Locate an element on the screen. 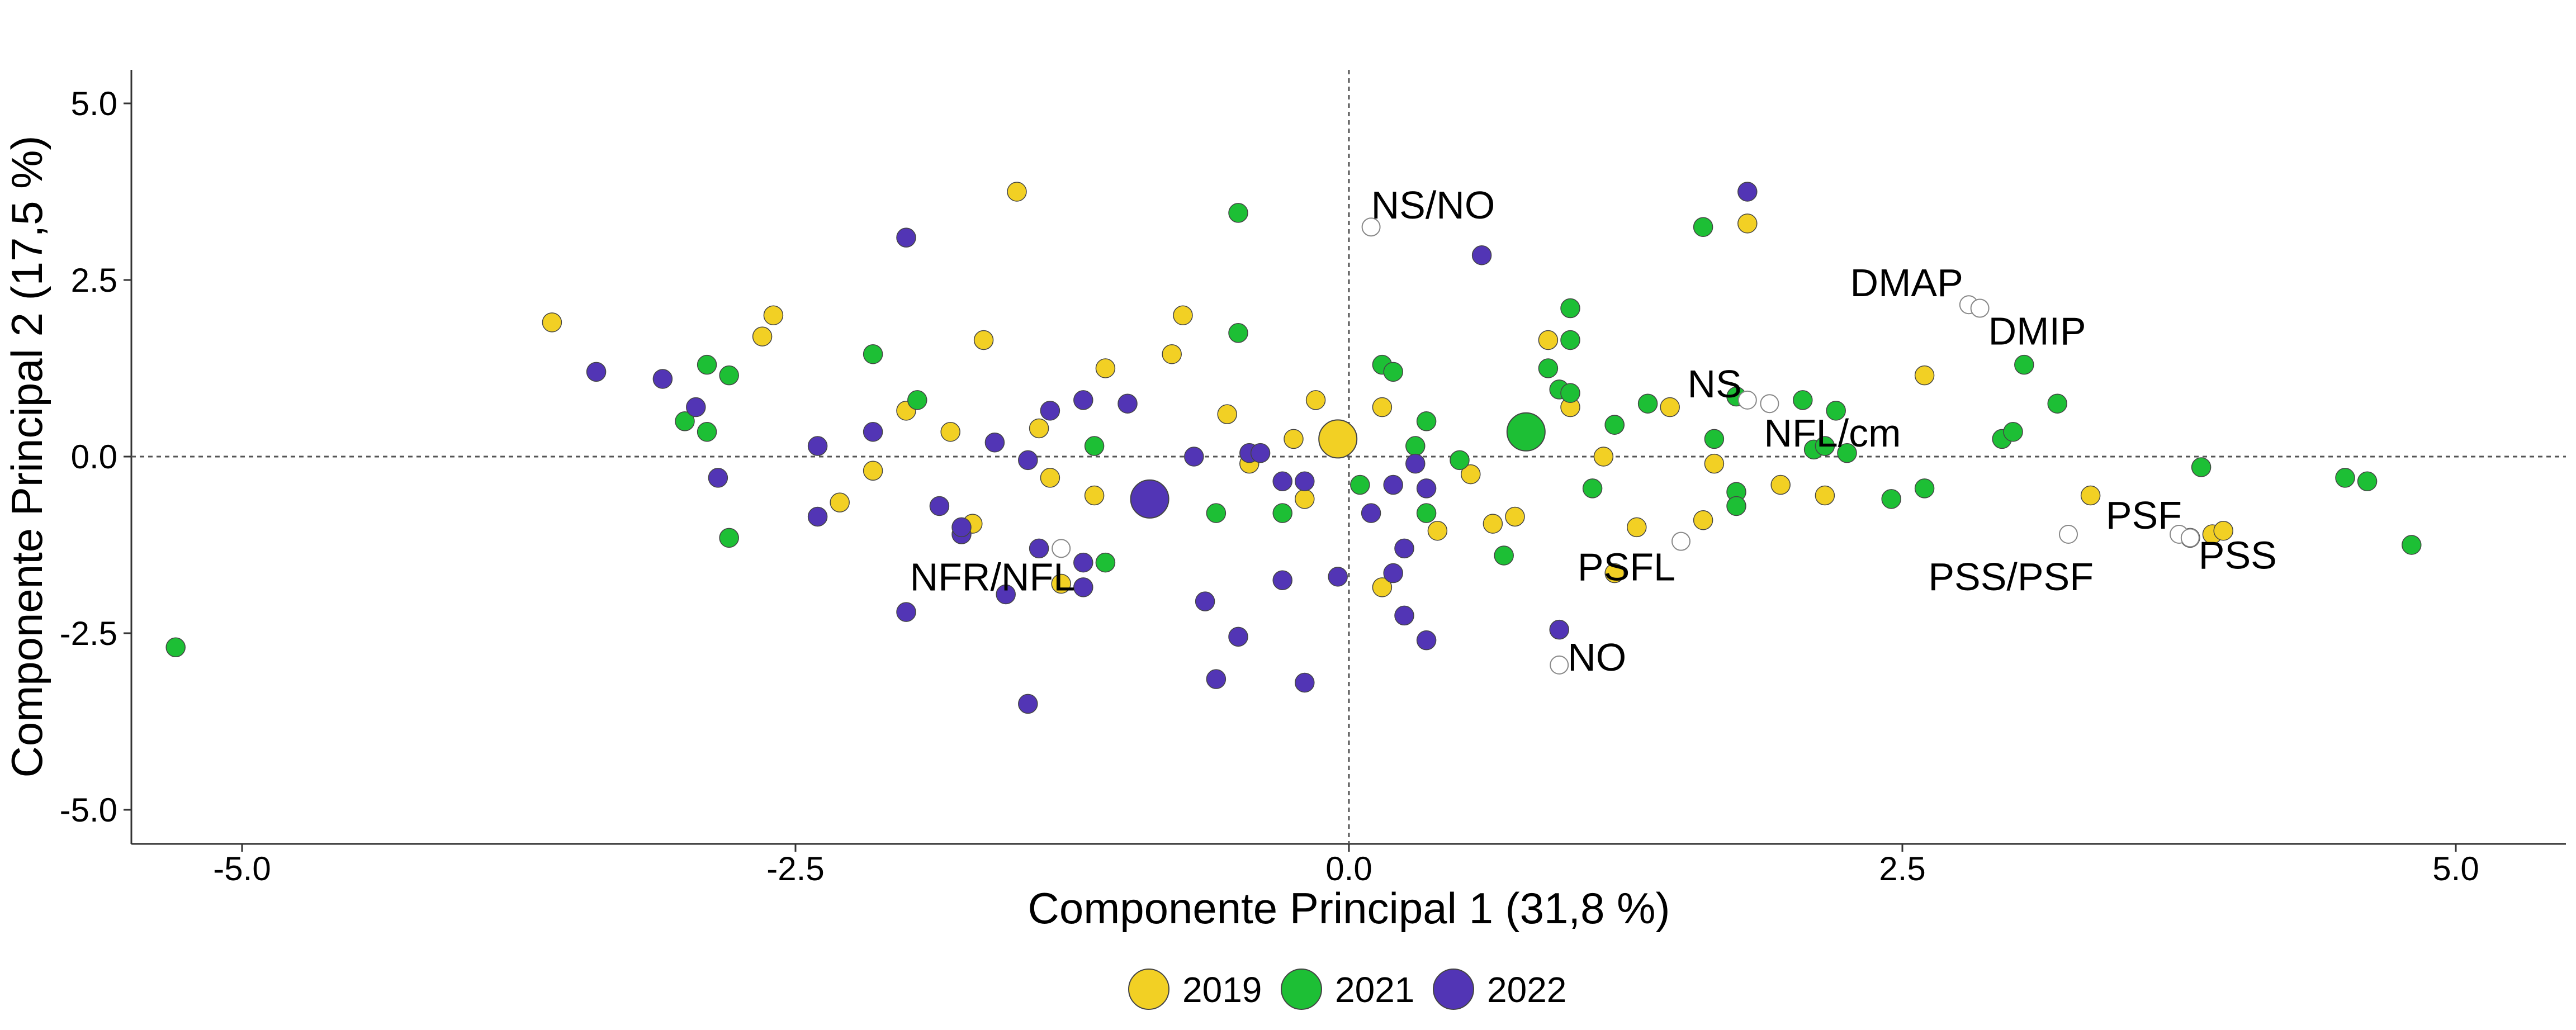 The width and height of the screenshot is (2576, 1030). x-tick-label: -2.5 is located at coordinates (795, 868).